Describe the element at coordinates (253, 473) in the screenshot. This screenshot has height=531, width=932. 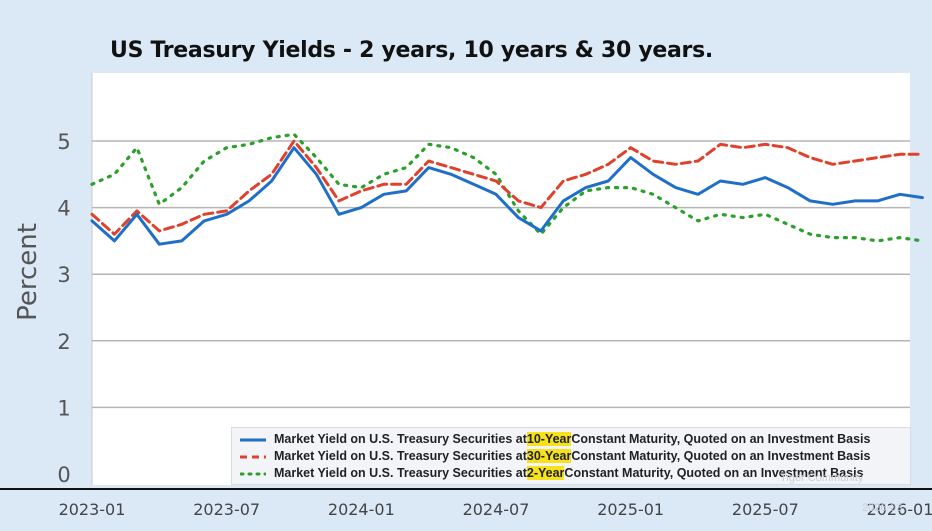
I see `legend-swatch-2-year` at that location.